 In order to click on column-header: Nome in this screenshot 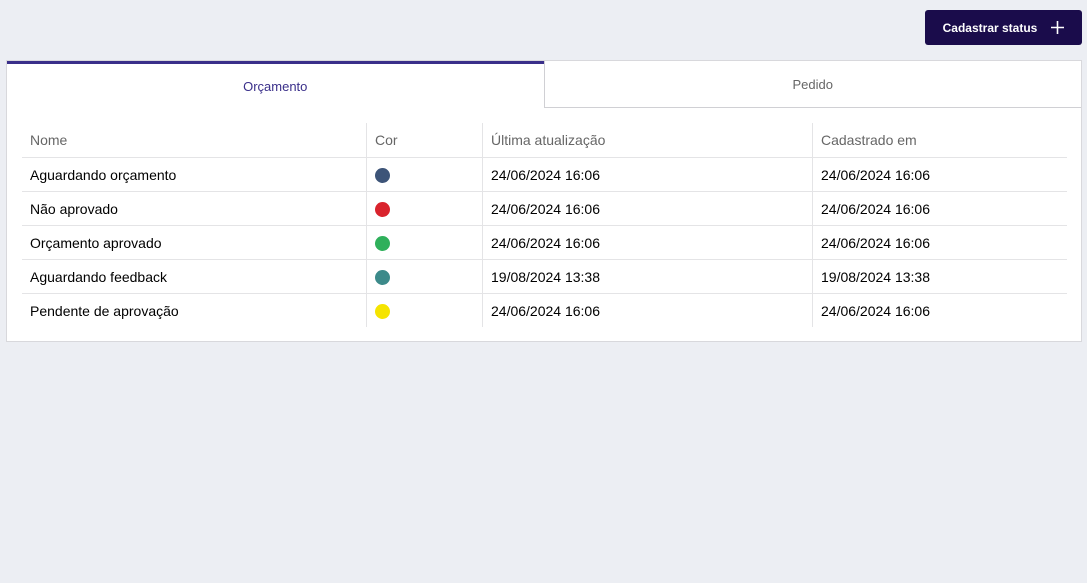, I will do `click(194, 140)`.